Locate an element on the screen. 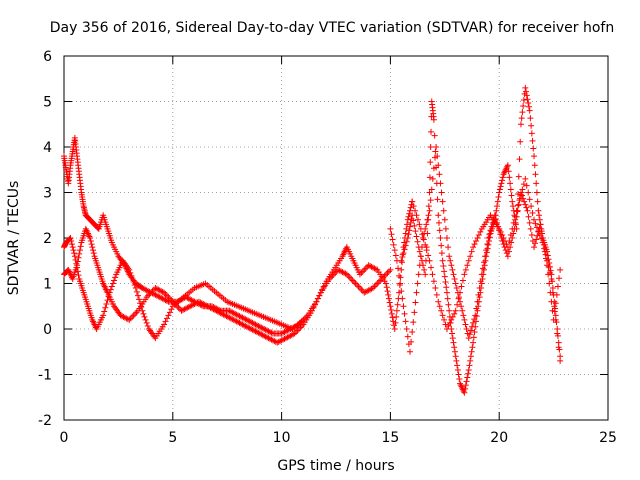 This screenshot has height=480, width=640. y-tick-label: 3 is located at coordinates (47, 194).